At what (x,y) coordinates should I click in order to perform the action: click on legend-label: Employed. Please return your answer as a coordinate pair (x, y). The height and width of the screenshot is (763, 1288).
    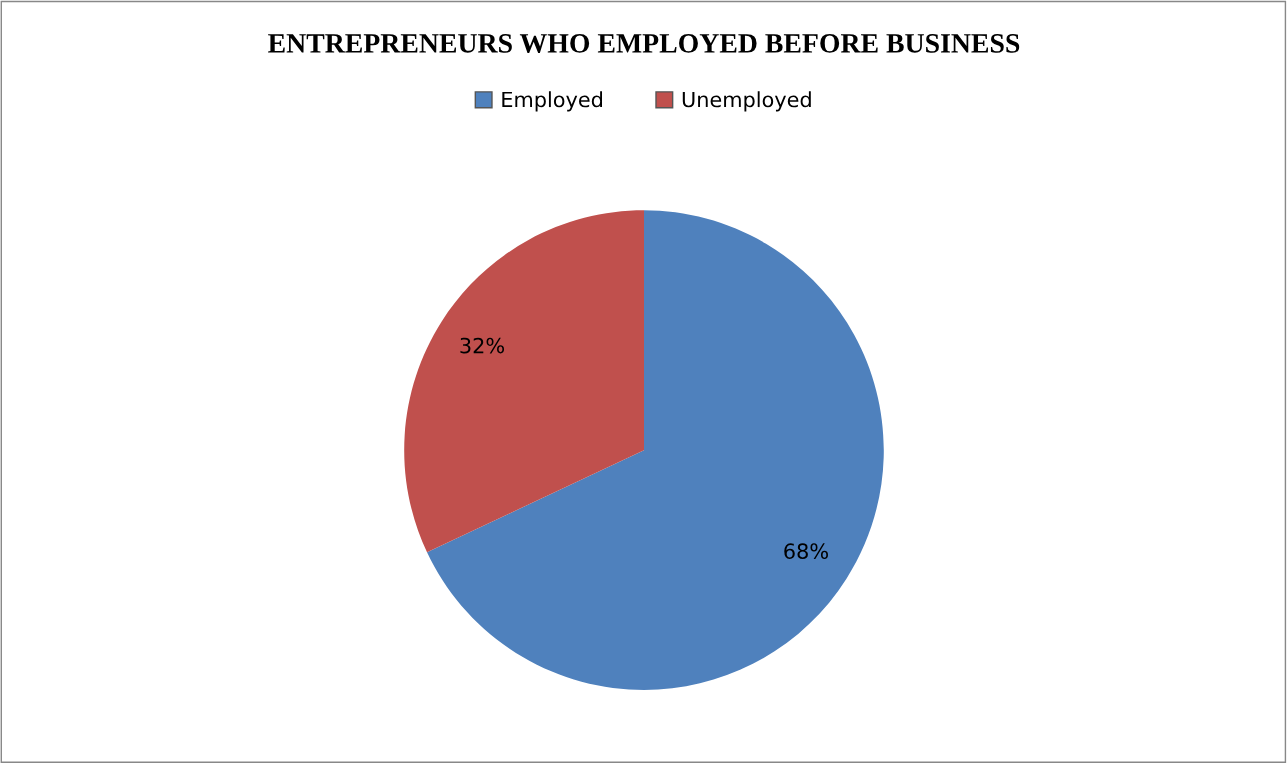
    Looking at the image, I should click on (552, 101).